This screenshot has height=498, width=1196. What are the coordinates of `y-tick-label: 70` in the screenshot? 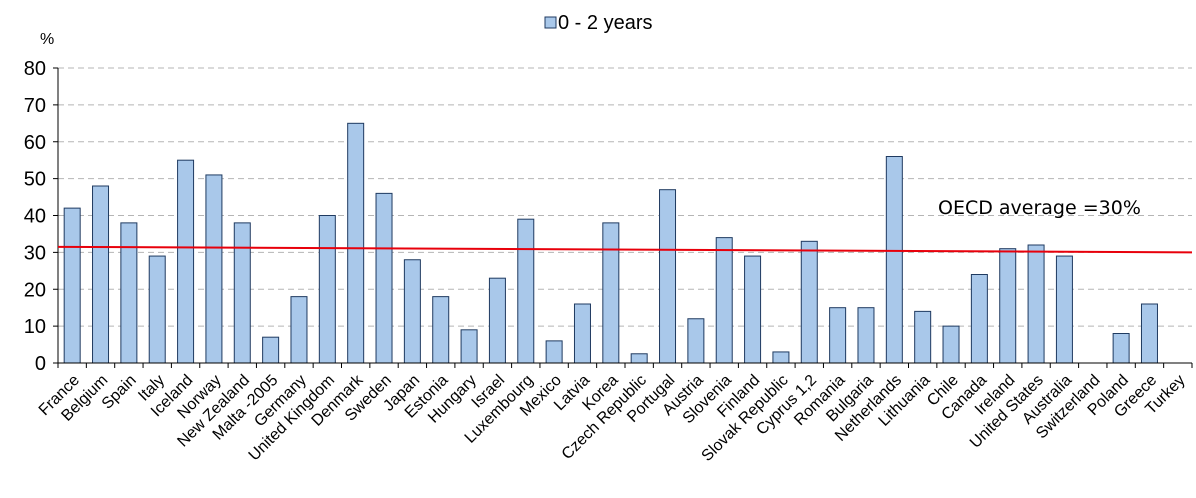 It's located at (35, 106).